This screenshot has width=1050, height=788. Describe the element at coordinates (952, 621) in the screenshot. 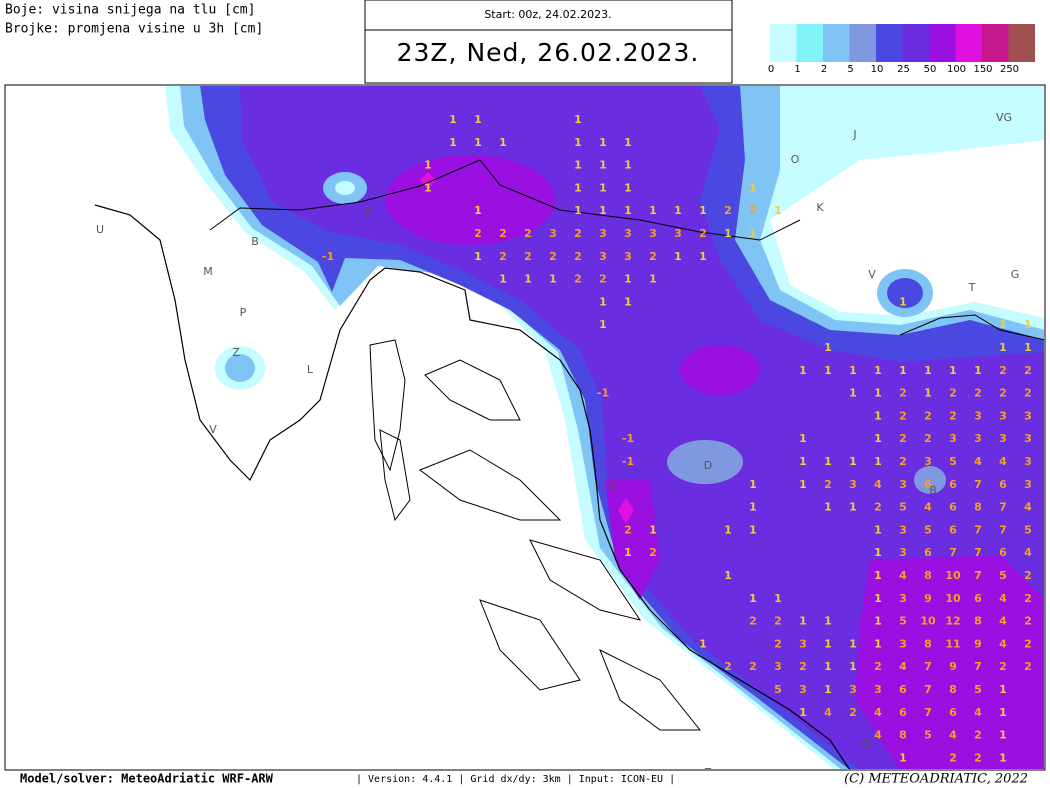

I see `snow-change-value: 12` at that location.